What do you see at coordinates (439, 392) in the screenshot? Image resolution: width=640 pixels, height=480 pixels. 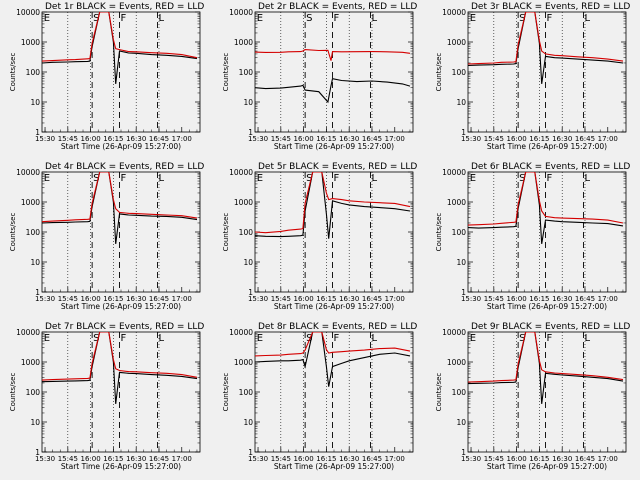 I see `y-axis-label: Counts/sec` at bounding box center [439, 392].